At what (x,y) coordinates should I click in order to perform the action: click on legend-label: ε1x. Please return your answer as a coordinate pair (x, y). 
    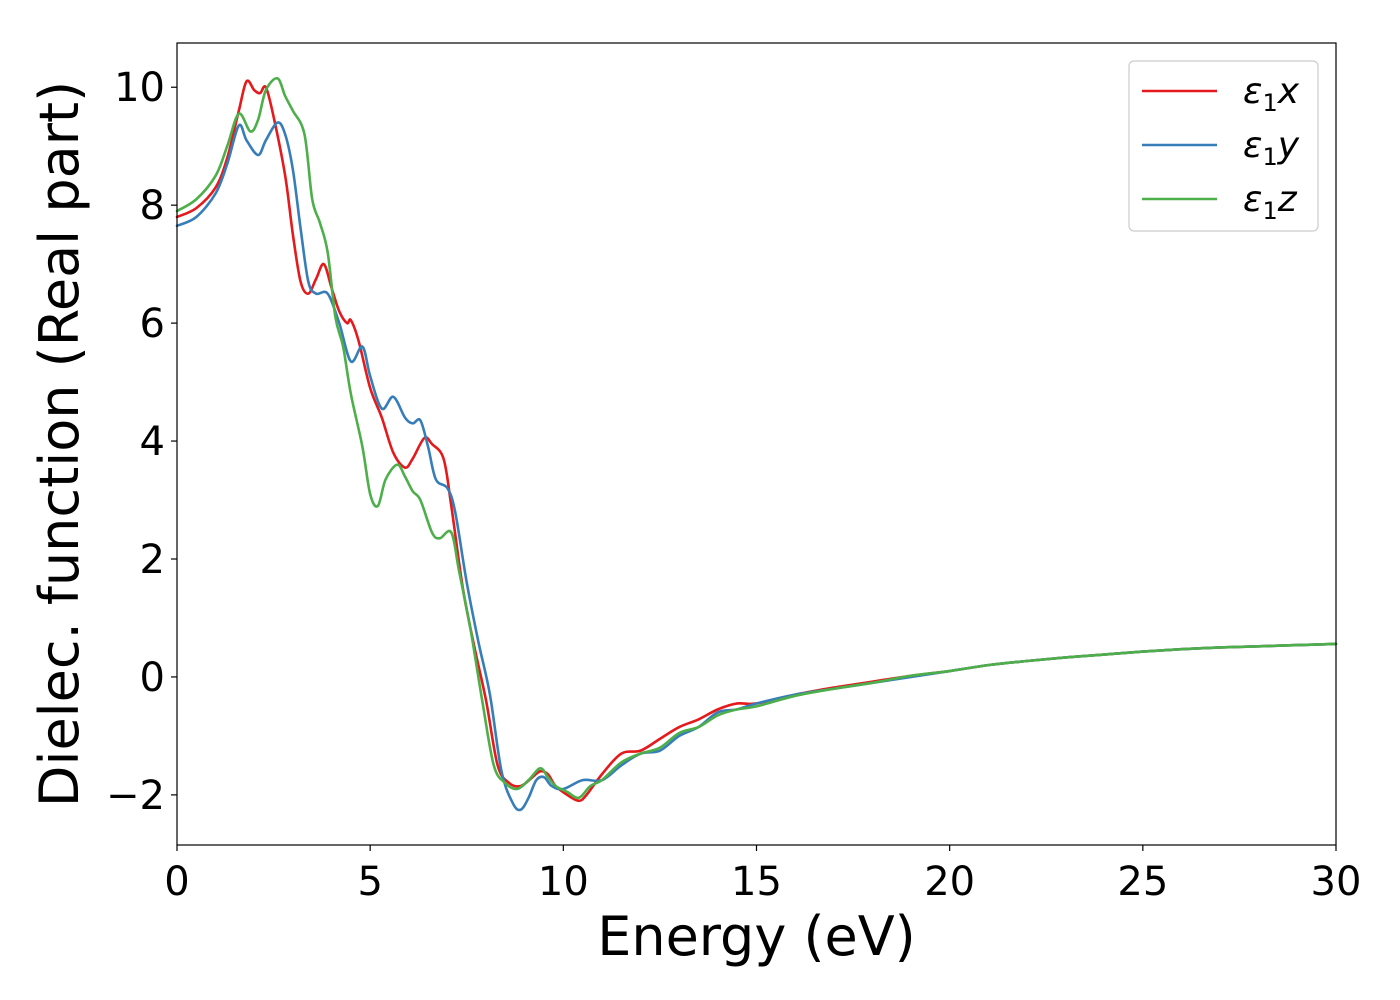
    Looking at the image, I should click on (1271, 94).